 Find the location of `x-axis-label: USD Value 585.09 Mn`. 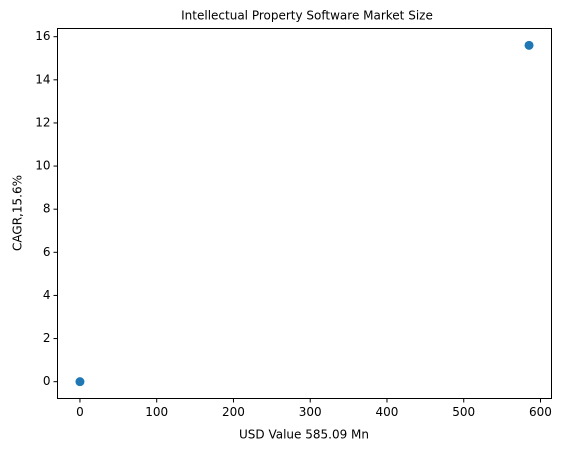

x-axis-label: USD Value 585.09 Mn is located at coordinates (304, 435).